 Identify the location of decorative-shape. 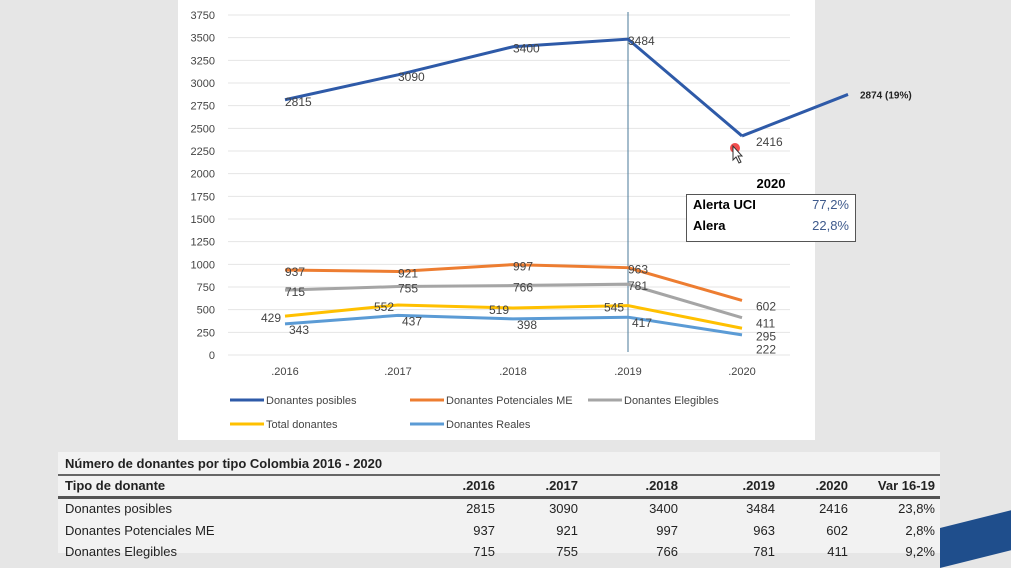
(975, 538).